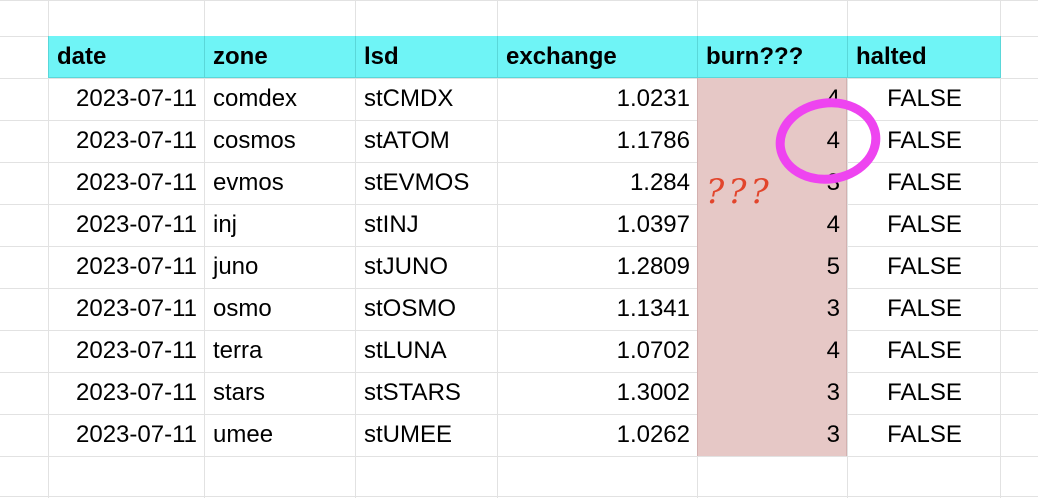 Image resolution: width=1038 pixels, height=498 pixels. I want to click on table-row: 2023-07-11 juno stJUNO 1.2809 5 FALSE, so click(519, 267).